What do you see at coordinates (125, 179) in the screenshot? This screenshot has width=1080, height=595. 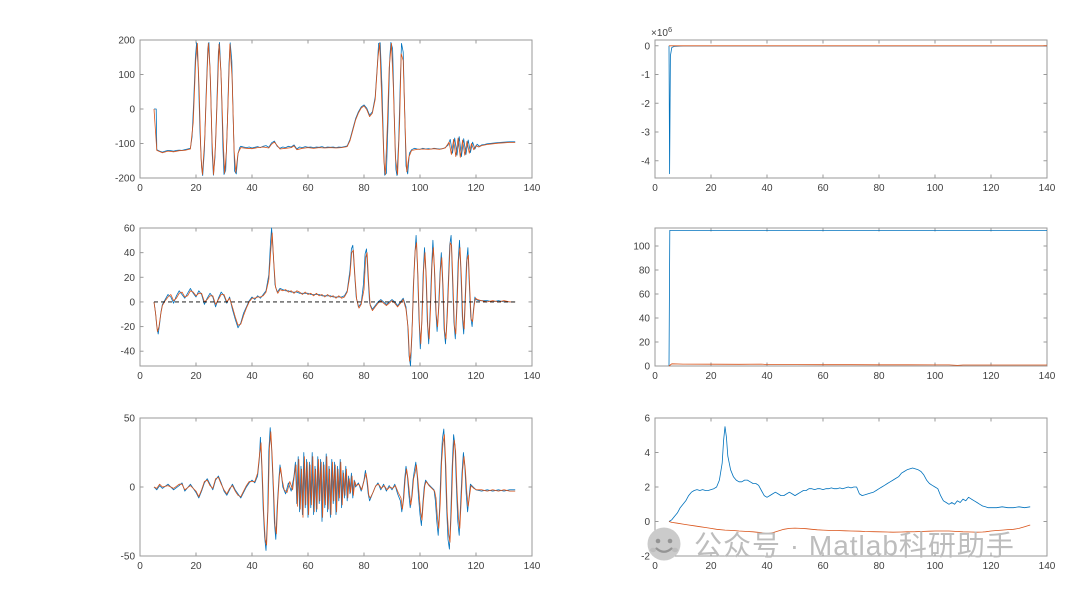 I see `svg-text: -200` at bounding box center [125, 179].